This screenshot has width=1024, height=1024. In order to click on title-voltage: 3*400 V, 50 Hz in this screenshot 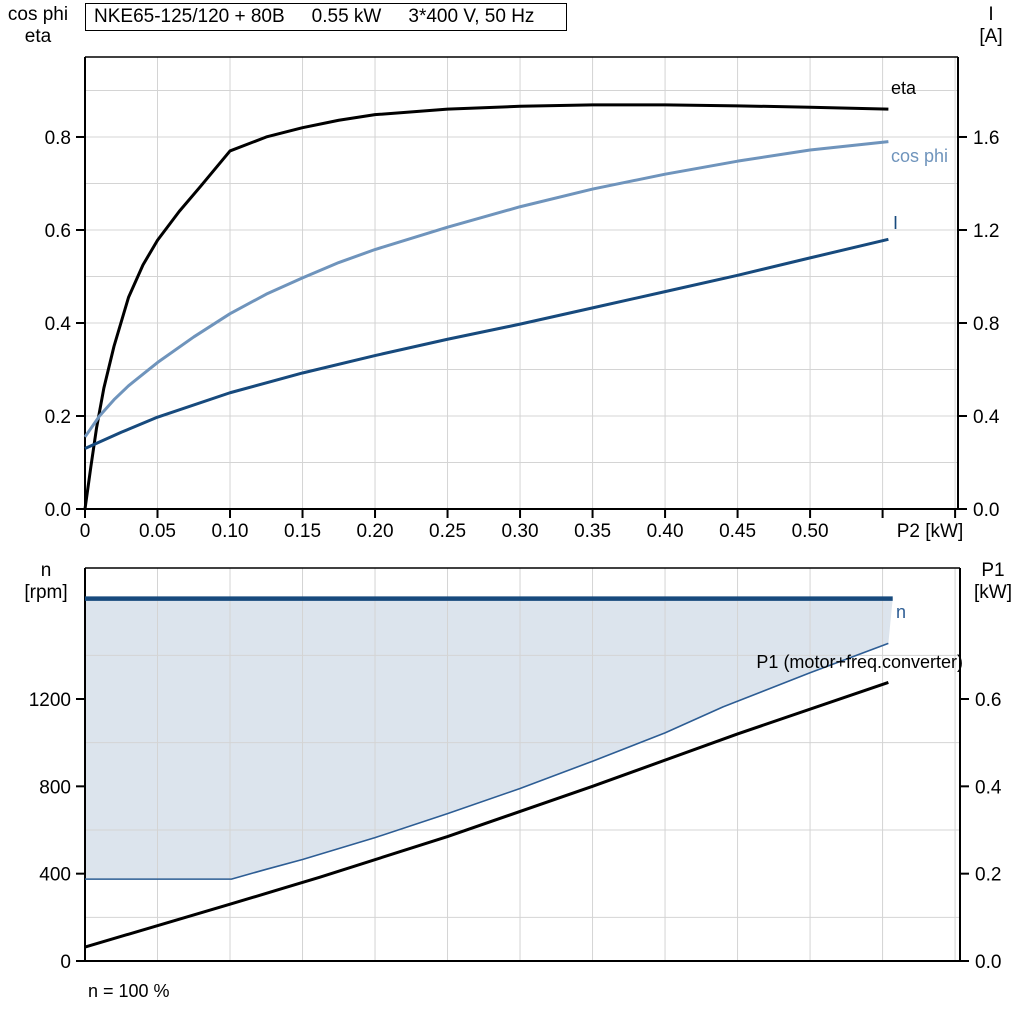, I will do `click(471, 16)`.